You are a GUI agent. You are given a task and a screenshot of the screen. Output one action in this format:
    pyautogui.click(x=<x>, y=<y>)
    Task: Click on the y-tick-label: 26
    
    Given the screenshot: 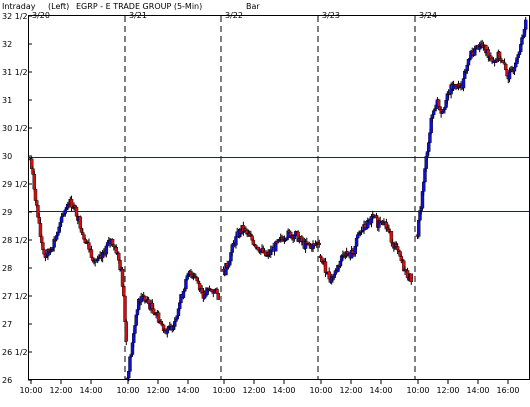 What is the action you would take?
    pyautogui.click(x=7, y=380)
    